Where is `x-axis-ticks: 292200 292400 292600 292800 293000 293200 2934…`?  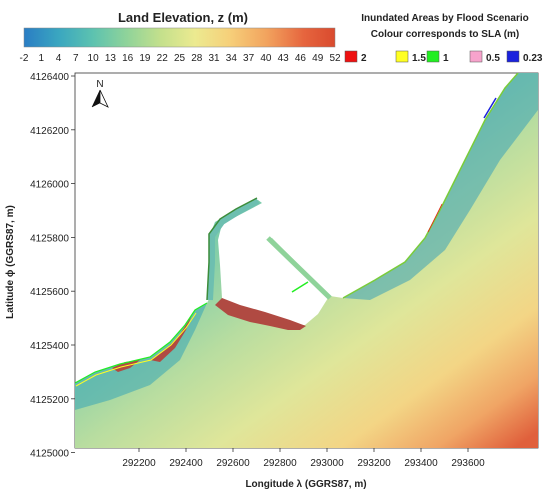
x-axis-ticks: 292200 292400 292600 292800 293000 293200 2934… is located at coordinates (303, 458).